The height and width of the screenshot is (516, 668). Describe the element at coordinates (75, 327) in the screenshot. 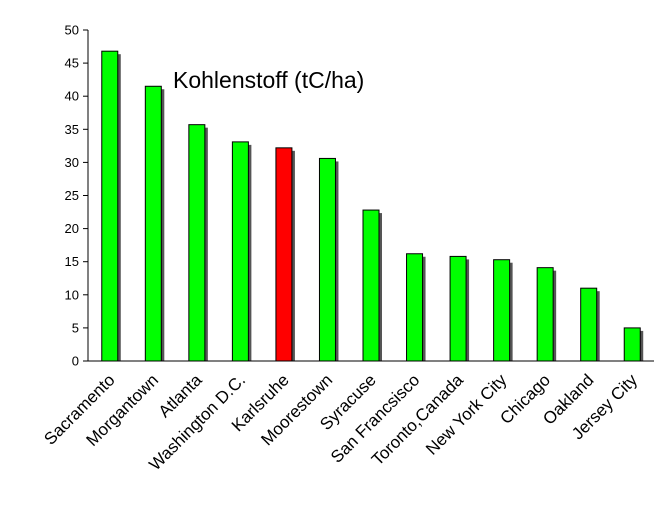

I see `y-tick-label: 5` at that location.